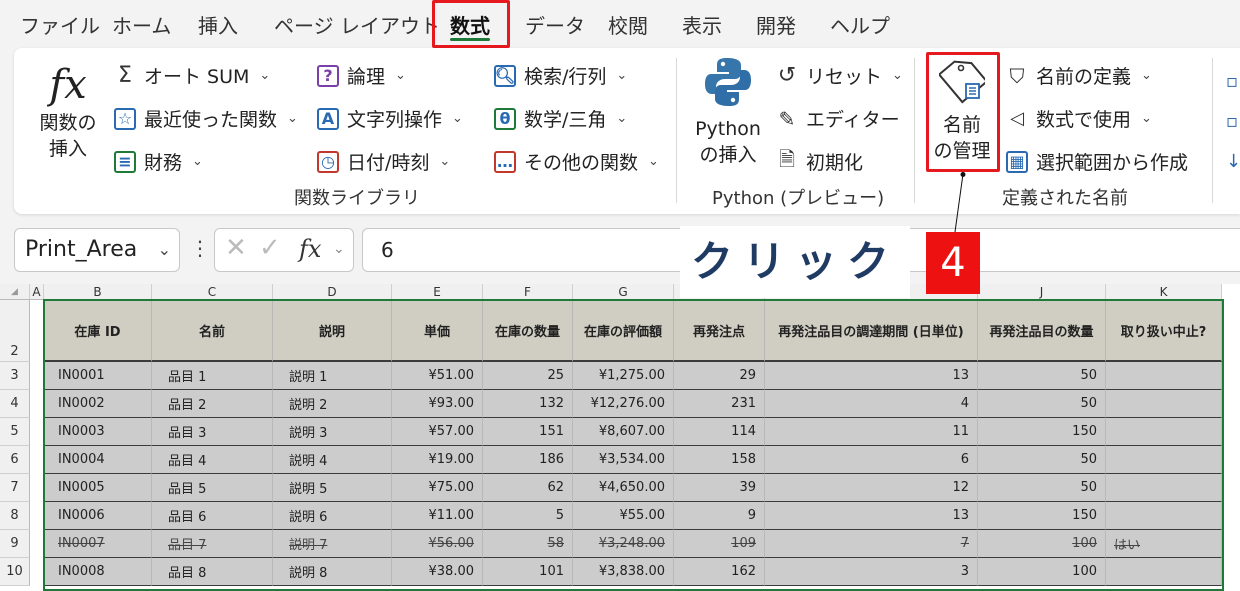  Describe the element at coordinates (390, 118) in the screenshot. I see `text-functions-button: A 文字列操作 ⌄` at that location.